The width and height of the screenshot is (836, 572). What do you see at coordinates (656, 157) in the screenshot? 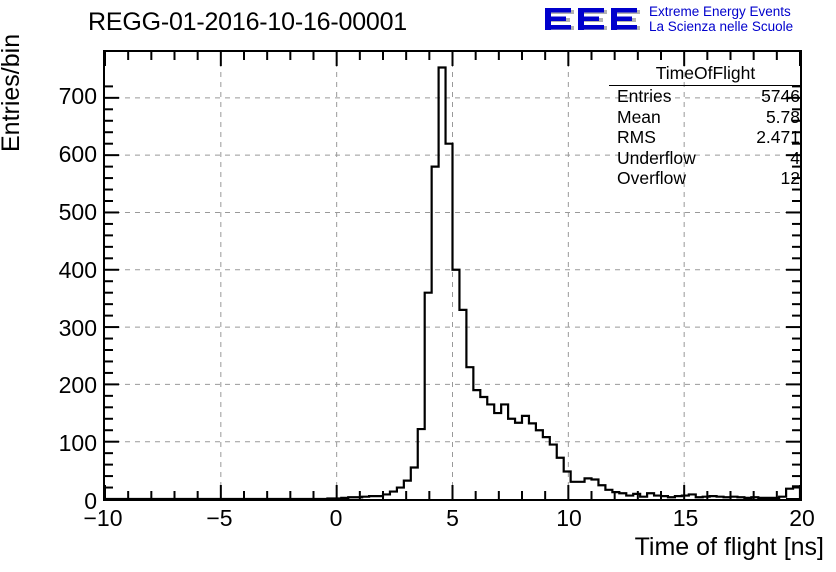
I see `stats-row-key: Underflow` at bounding box center [656, 157].